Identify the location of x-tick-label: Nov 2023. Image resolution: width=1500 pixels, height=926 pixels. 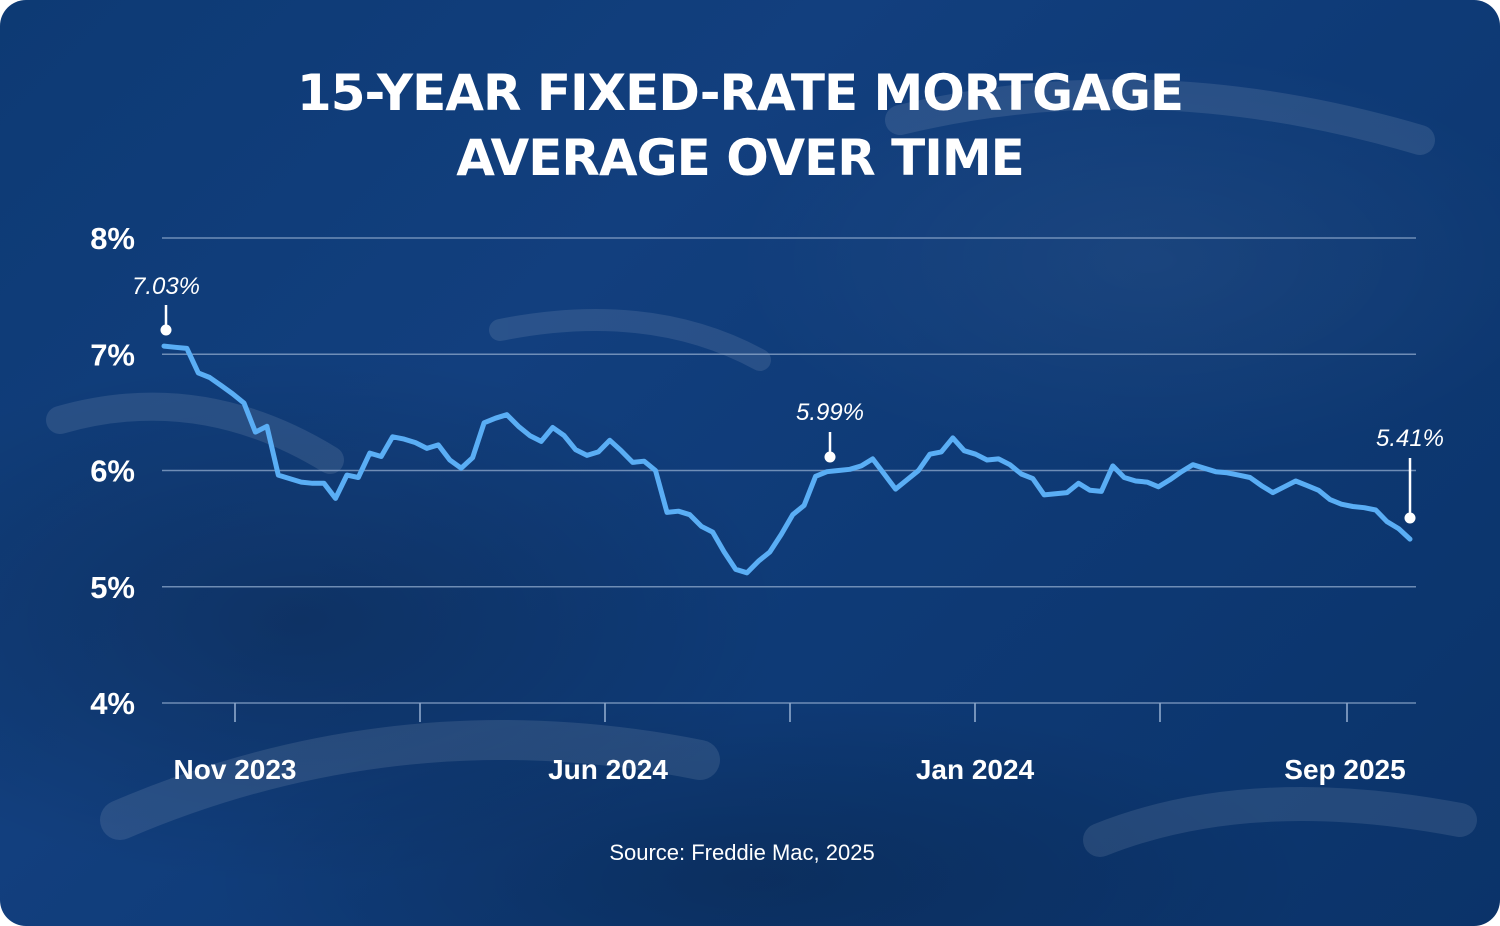
(235, 769).